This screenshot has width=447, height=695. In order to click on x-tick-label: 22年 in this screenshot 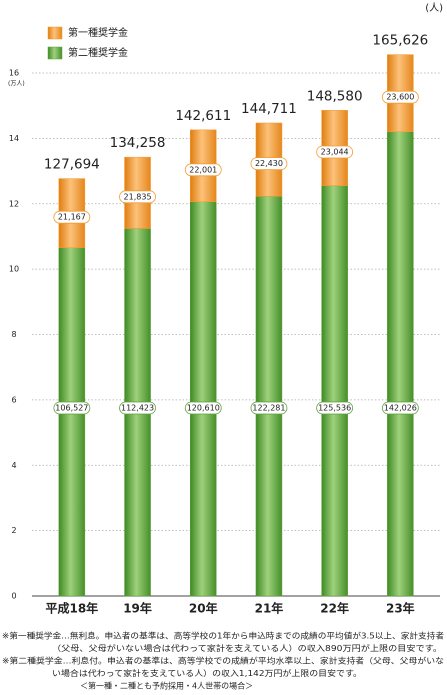, I will do `click(334, 608)`.